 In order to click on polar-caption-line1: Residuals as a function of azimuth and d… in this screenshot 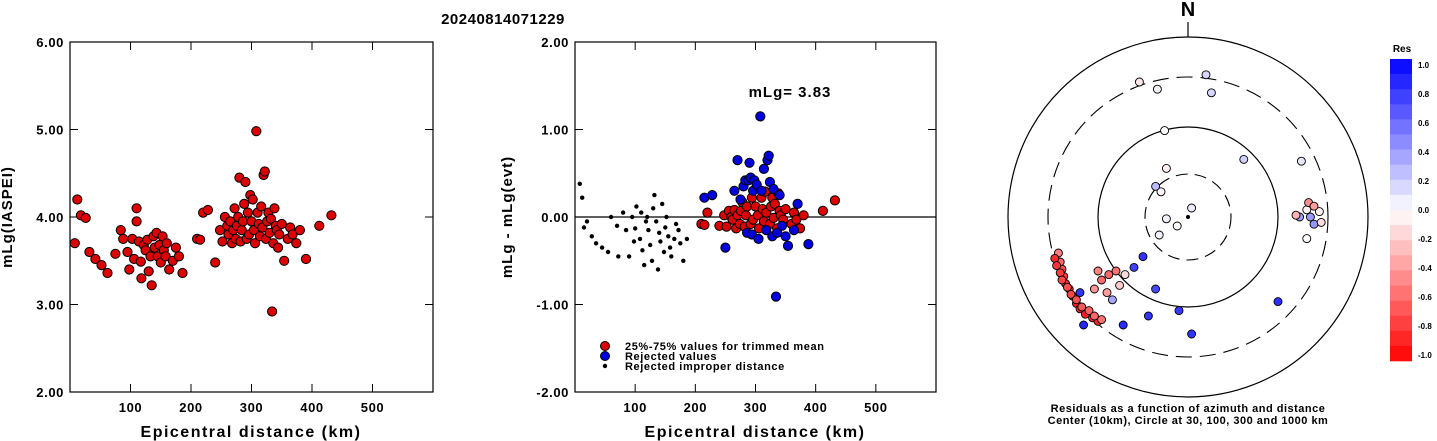, I will do `click(1188, 409)`.